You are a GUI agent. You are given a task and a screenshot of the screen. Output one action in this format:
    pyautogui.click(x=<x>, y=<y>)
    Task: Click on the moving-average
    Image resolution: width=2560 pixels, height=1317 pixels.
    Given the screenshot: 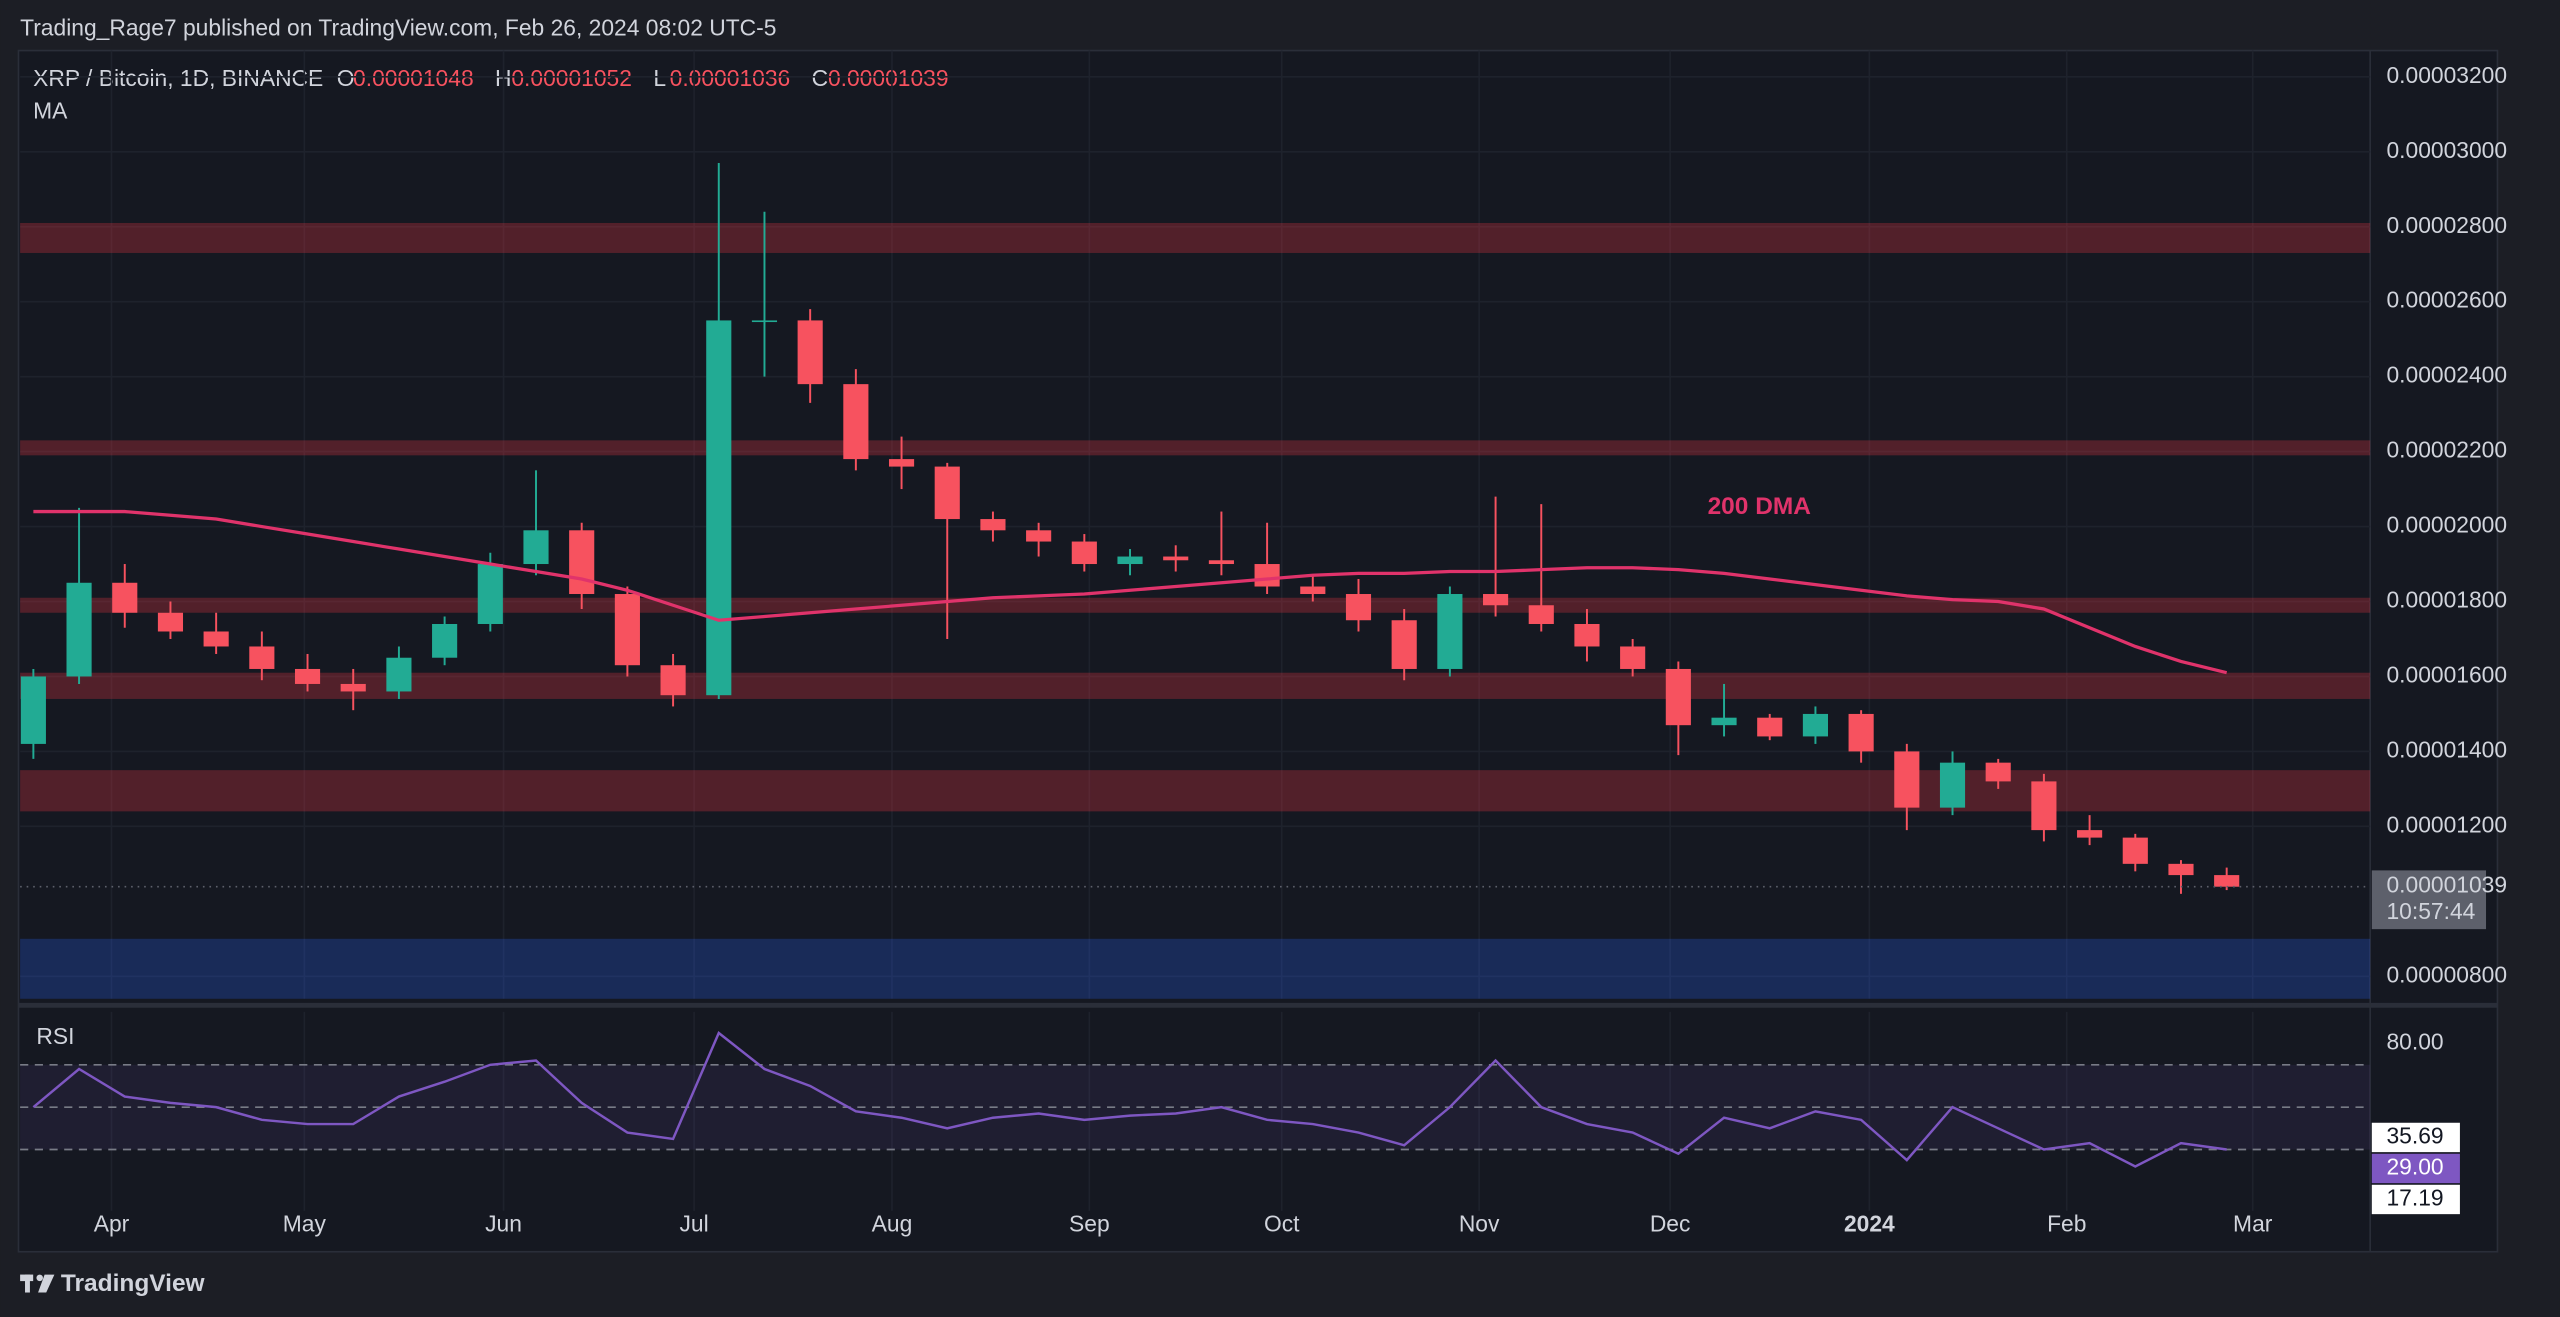 What is the action you would take?
    pyautogui.click(x=1130, y=592)
    